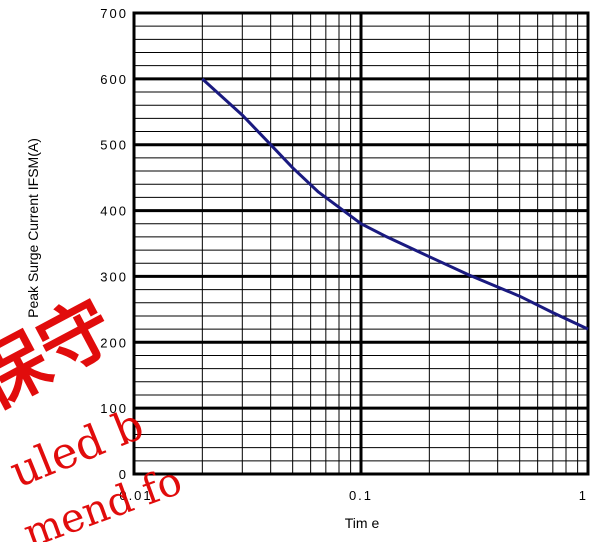 The height and width of the screenshot is (542, 595). What do you see at coordinates (123, 474) in the screenshot?
I see `y-tick-label: 0` at bounding box center [123, 474].